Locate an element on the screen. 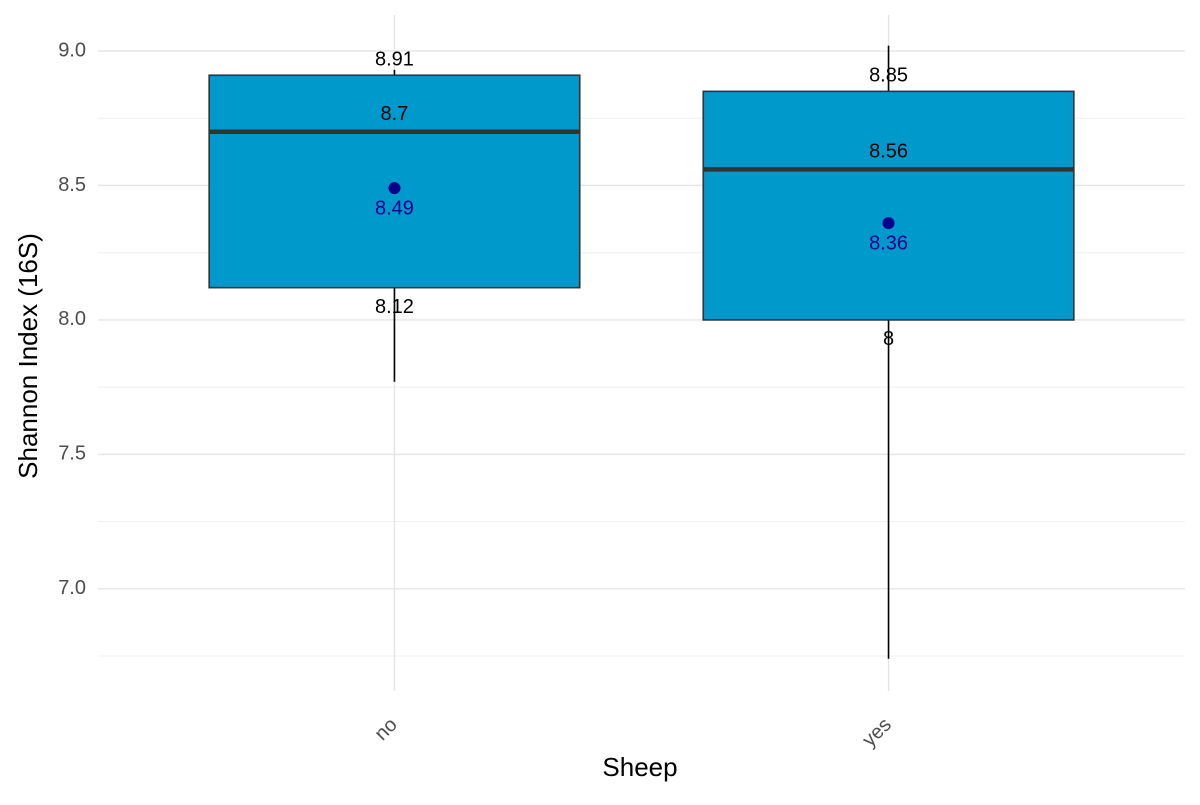 The image size is (1200, 805). mean-label: 8.36 is located at coordinates (888, 243).